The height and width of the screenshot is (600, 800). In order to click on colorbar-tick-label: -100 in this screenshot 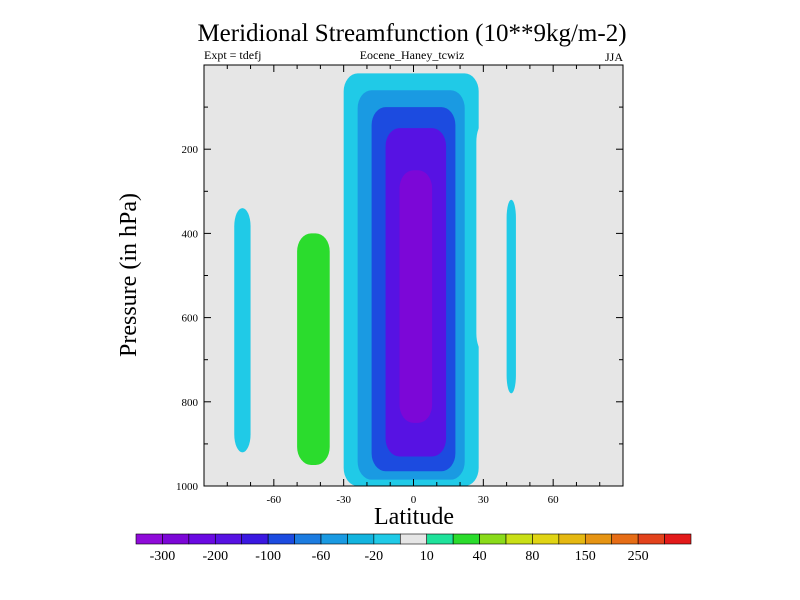, I will do `click(268, 556)`.